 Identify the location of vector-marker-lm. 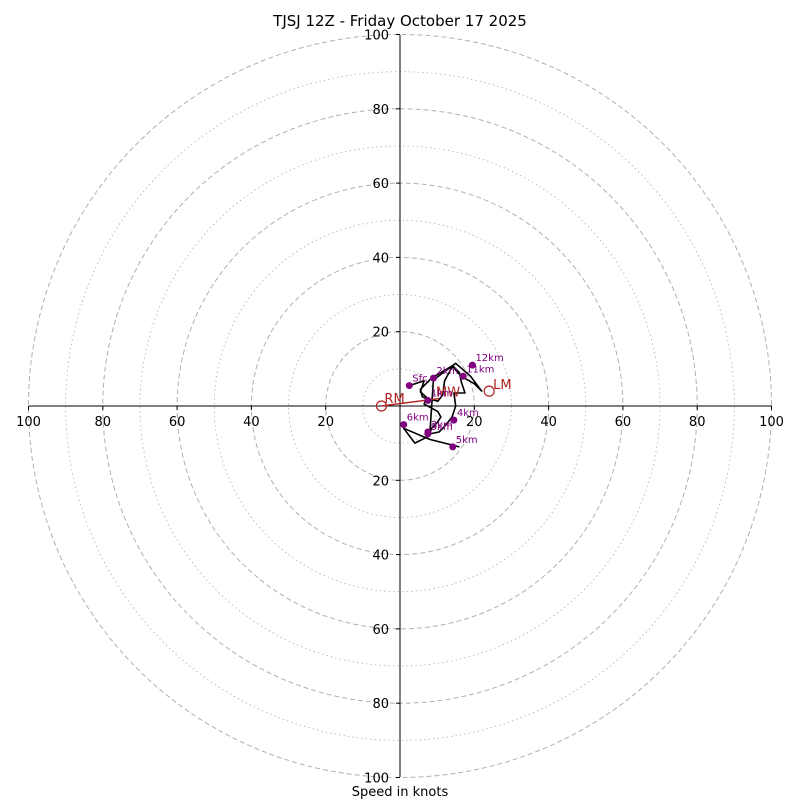
(489, 391).